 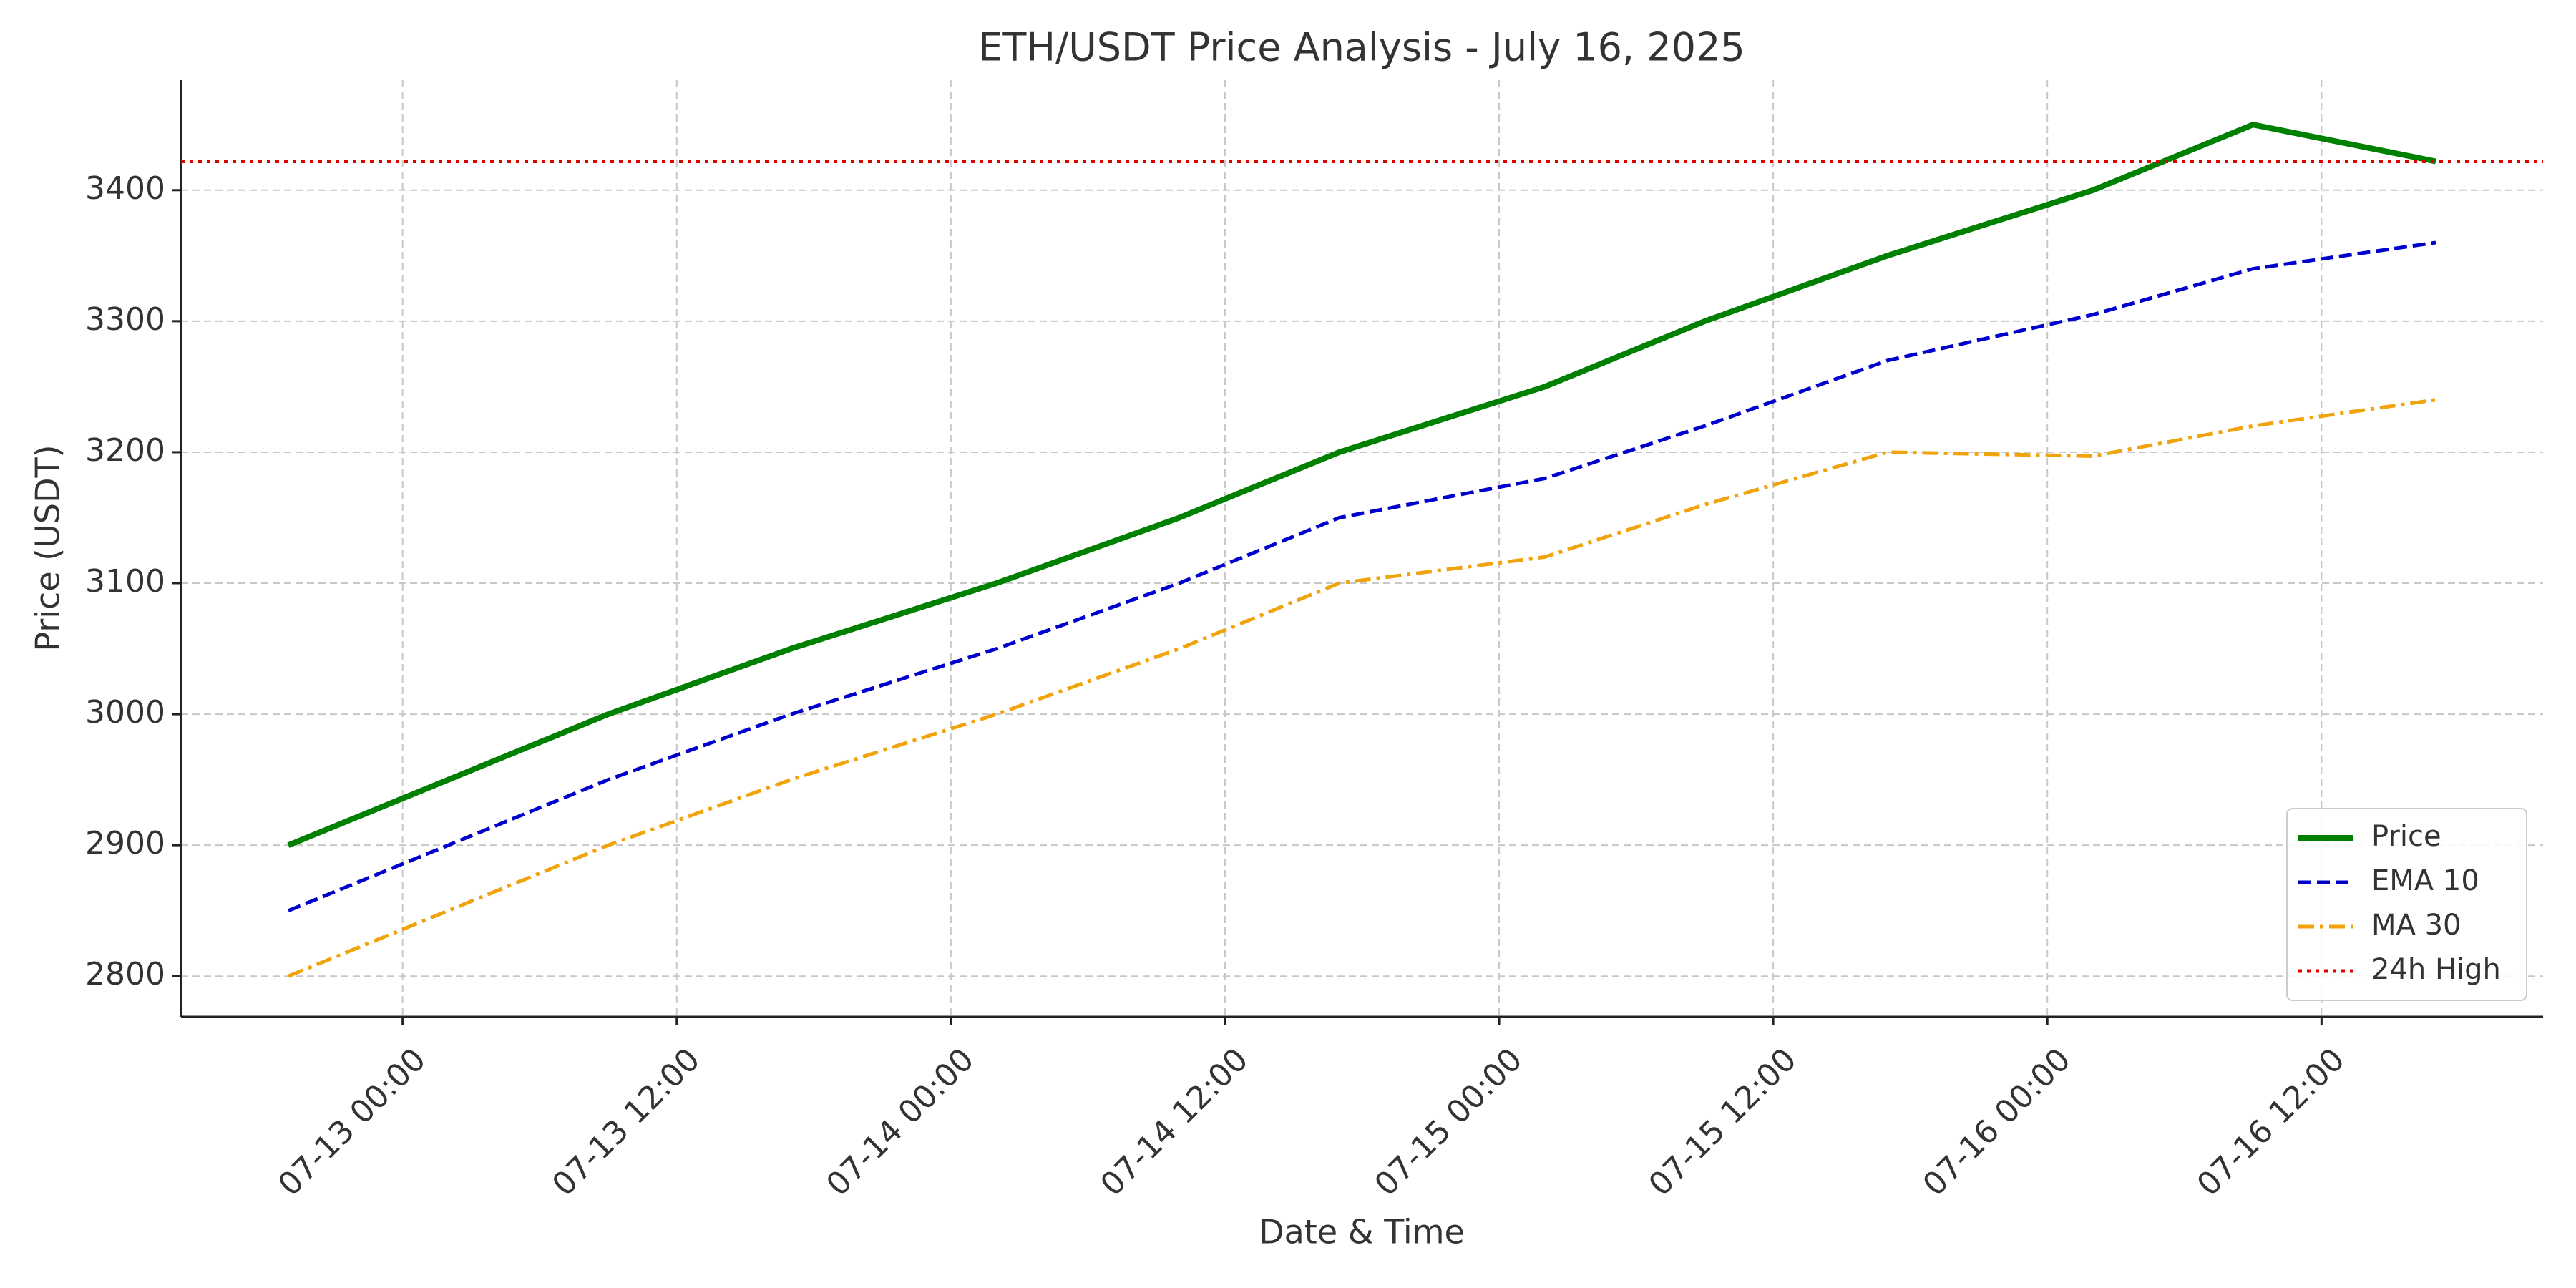 I want to click on y-tick-label: 2800, so click(x=125, y=974).